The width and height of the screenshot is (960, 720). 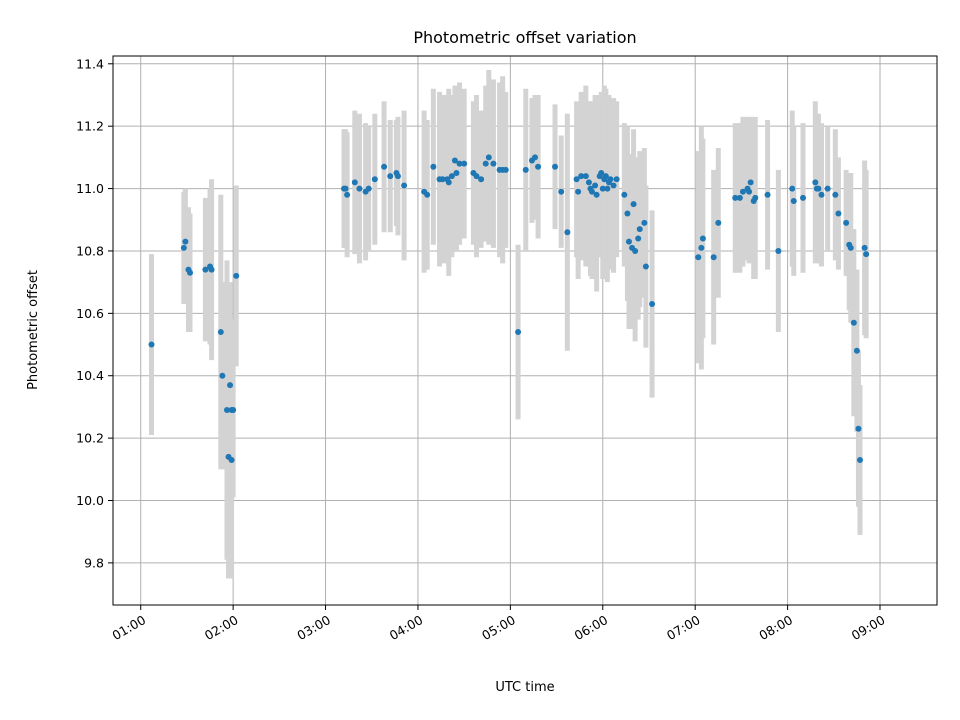 What do you see at coordinates (33, 330) in the screenshot?
I see `y-axis-label: Photometric offset` at bounding box center [33, 330].